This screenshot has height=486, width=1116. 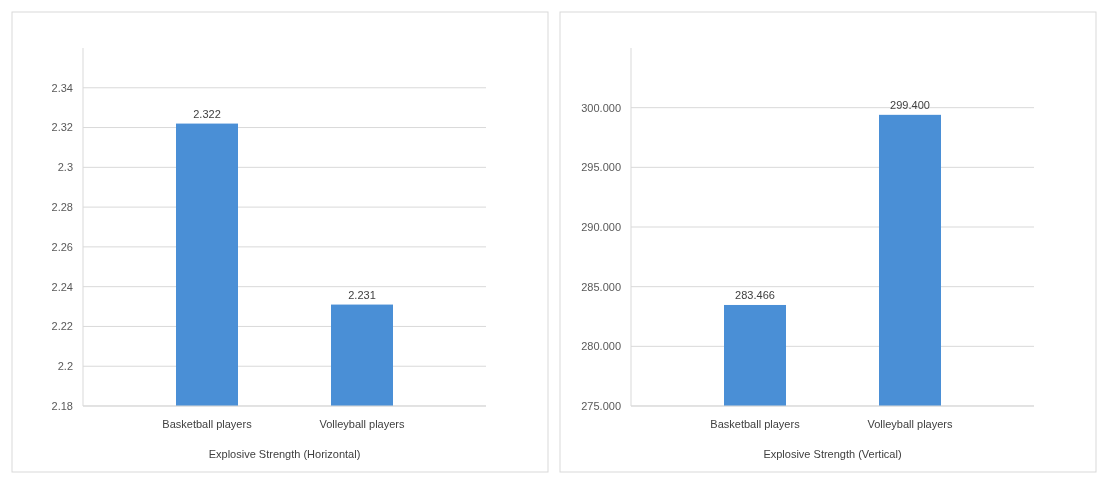 What do you see at coordinates (755, 294) in the screenshot?
I see `data-label: 283.466` at bounding box center [755, 294].